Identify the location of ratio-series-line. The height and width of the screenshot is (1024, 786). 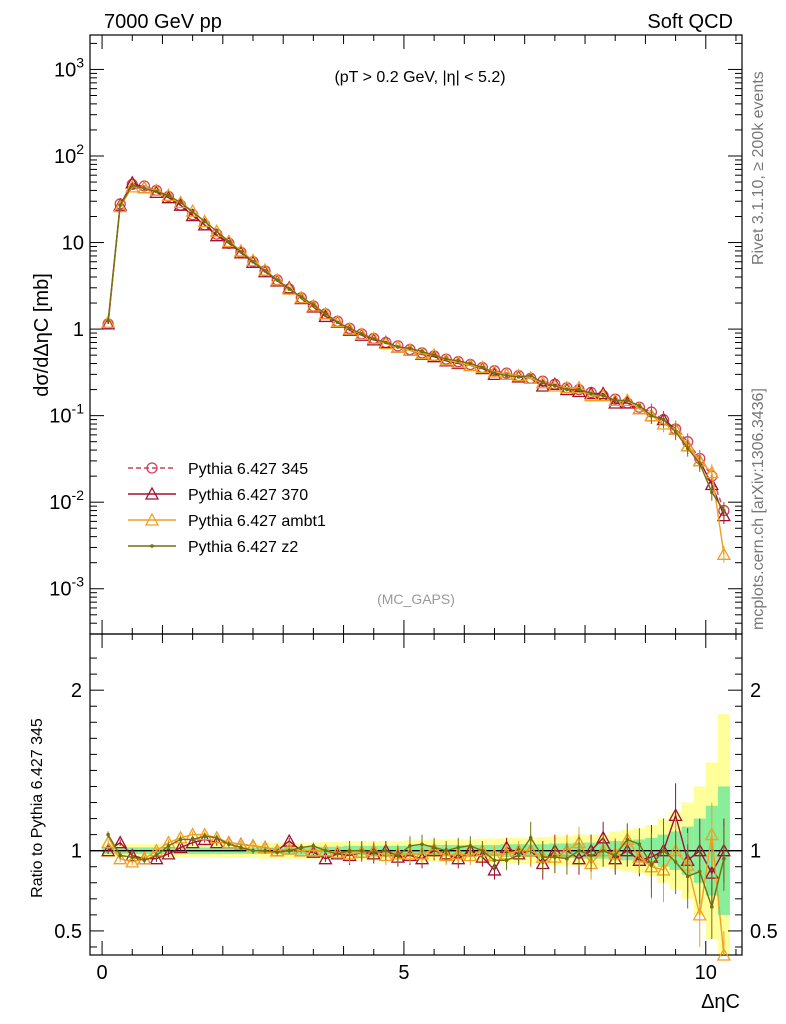
(416, 872).